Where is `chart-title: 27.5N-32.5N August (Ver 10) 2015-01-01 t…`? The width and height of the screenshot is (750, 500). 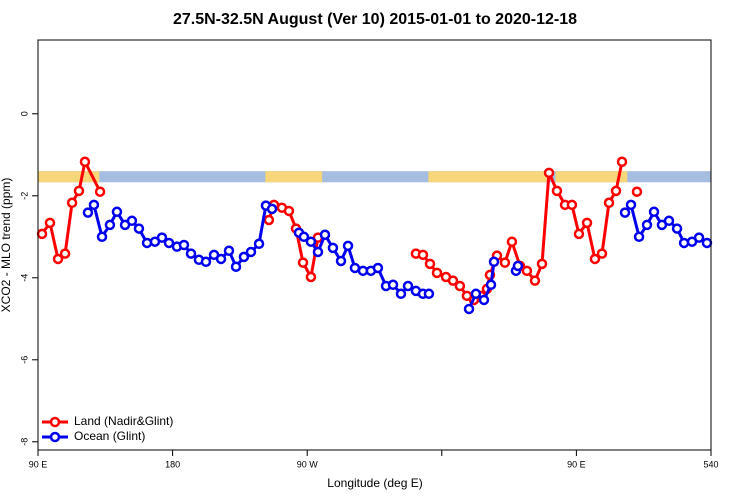 chart-title: 27.5N-32.5N August (Ver 10) 2015-01-01 t… is located at coordinates (375, 19).